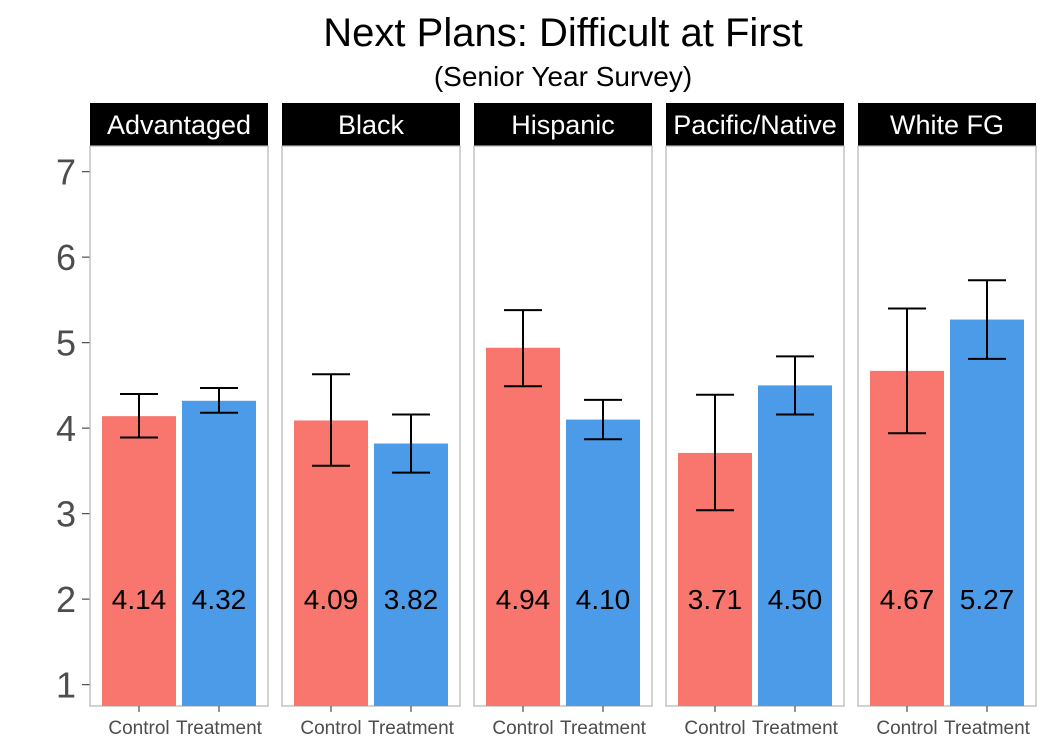  What do you see at coordinates (562, 33) in the screenshot?
I see `chart-title: Next Plans: Difficult at First` at bounding box center [562, 33].